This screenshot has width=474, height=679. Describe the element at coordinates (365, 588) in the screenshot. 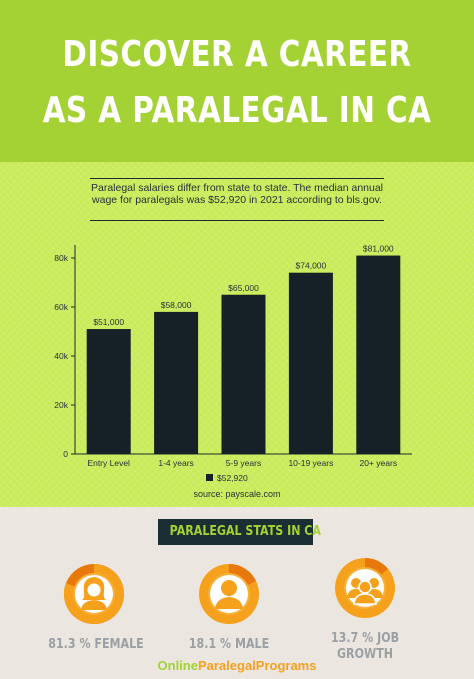

I see `group-icon` at that location.